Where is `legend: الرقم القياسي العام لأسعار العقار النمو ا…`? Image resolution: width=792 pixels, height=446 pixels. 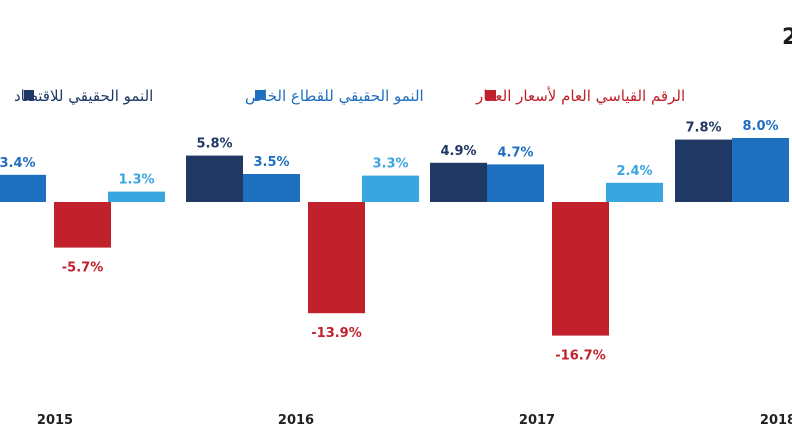 legend: الرقم القياسي العام لأسعار العقار النمو ا… is located at coordinates (349, 96).